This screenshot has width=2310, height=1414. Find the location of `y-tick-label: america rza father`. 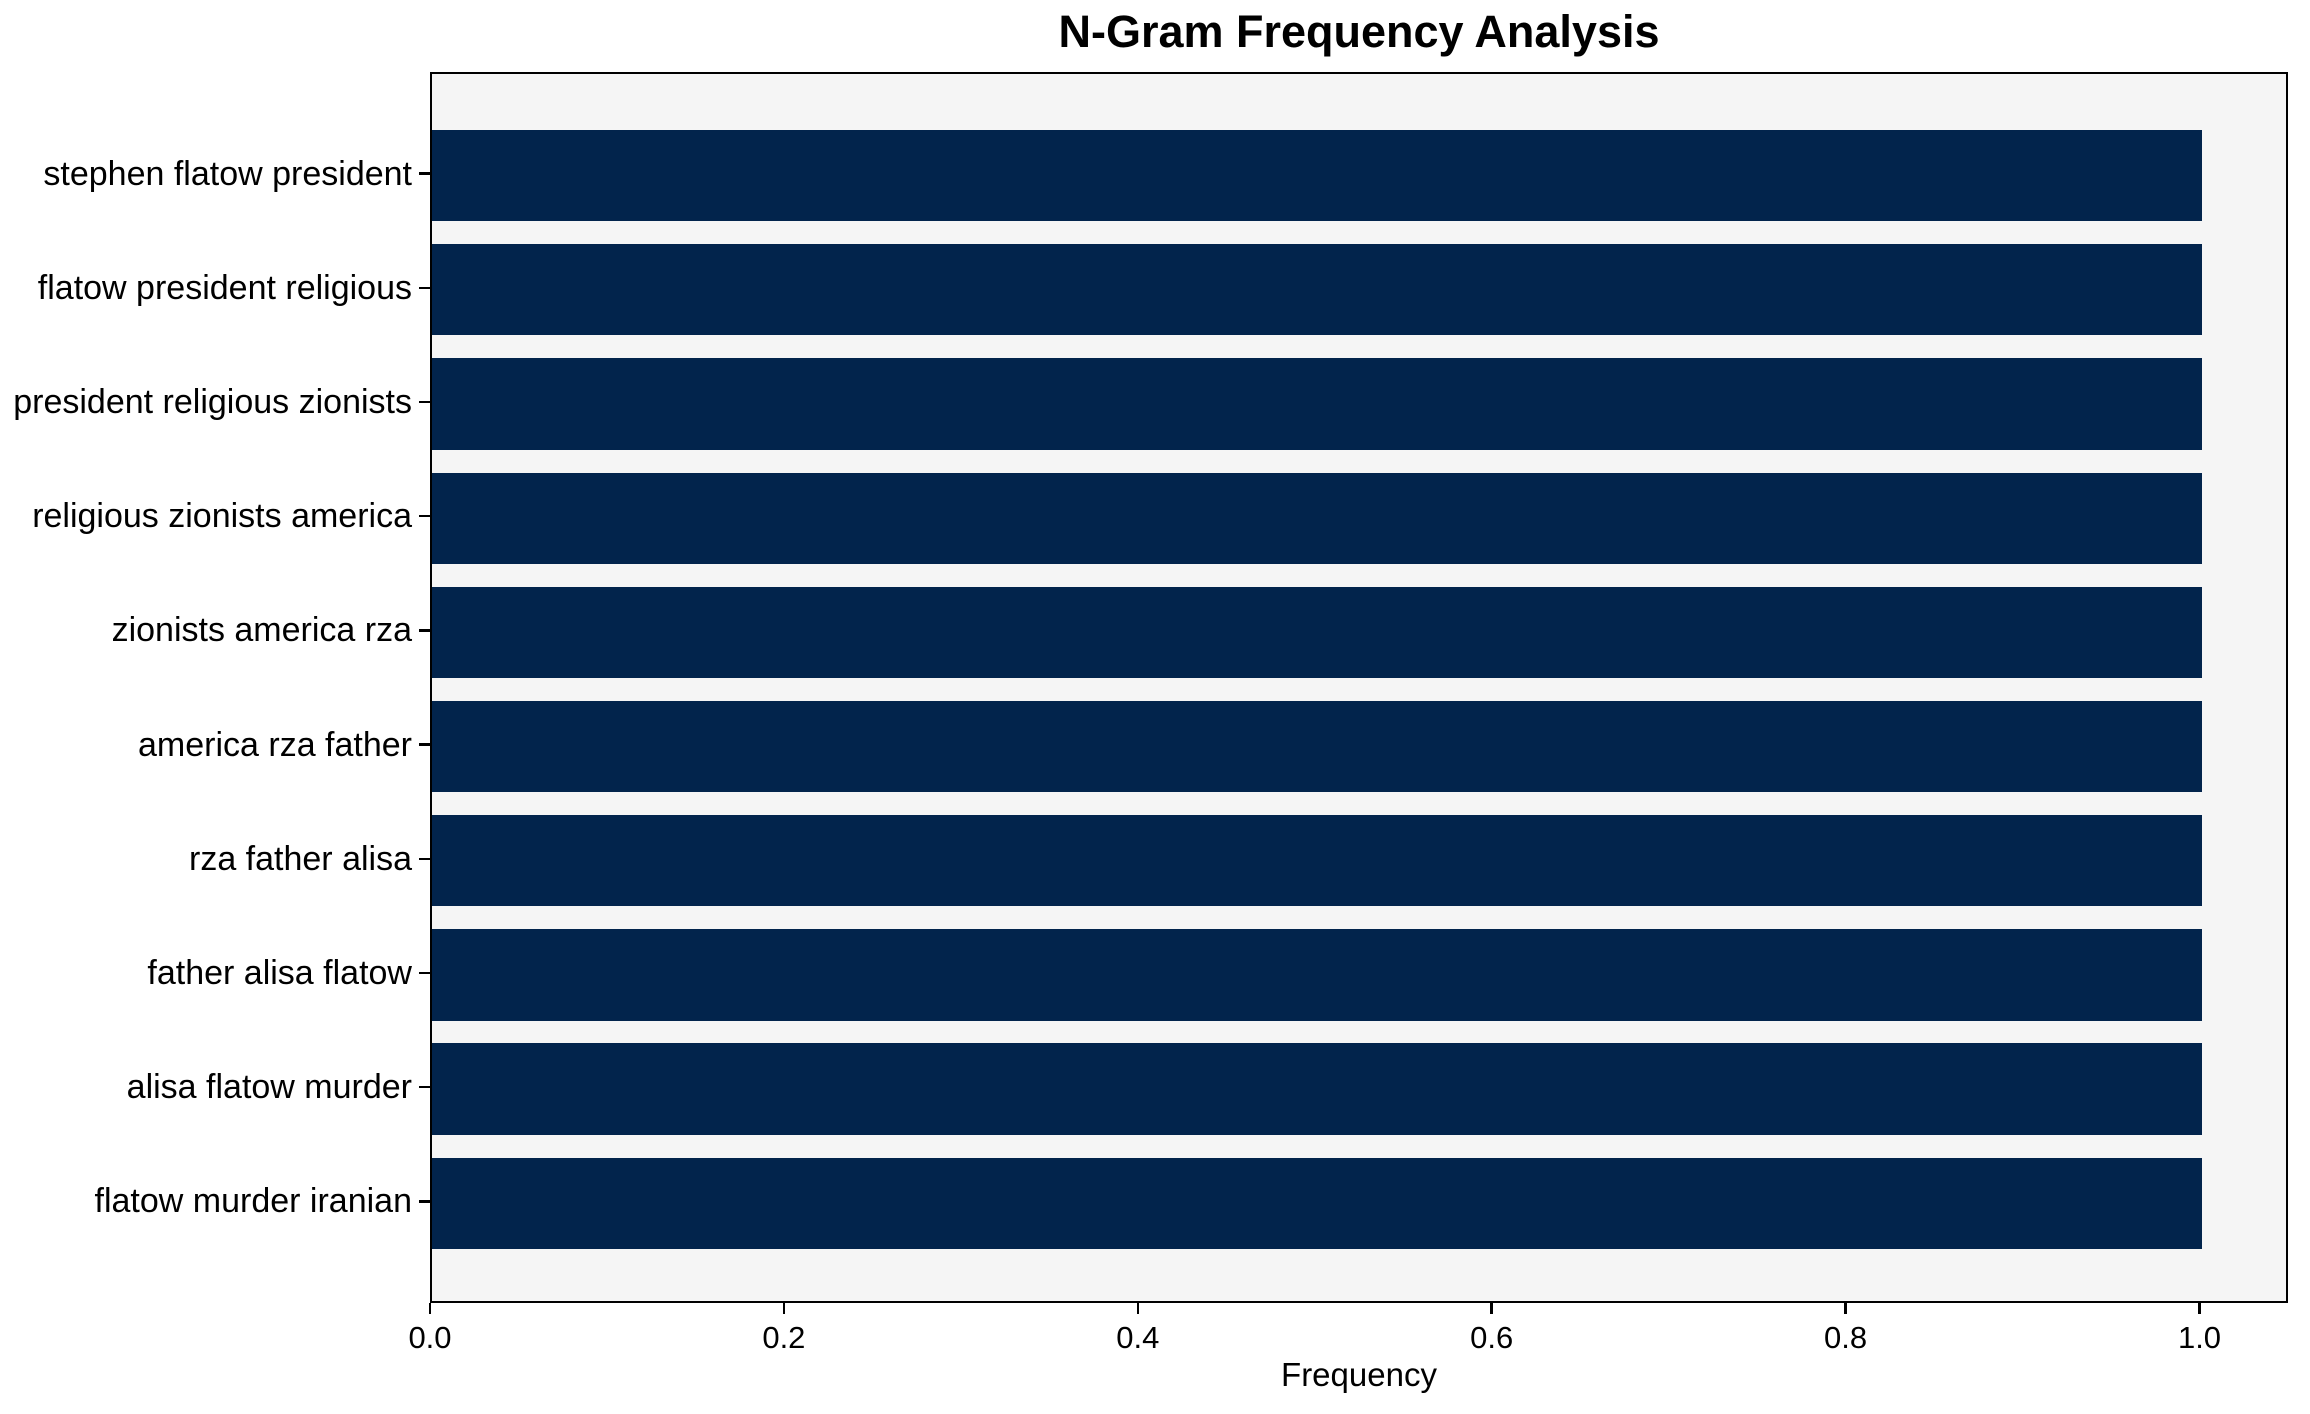

y-tick-label: america rza father is located at coordinates (275, 744).